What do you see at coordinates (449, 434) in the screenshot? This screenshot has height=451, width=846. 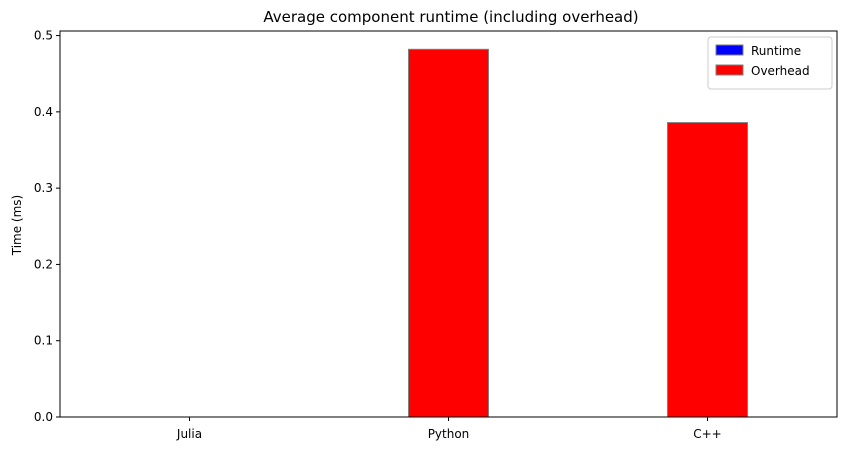 I see `x-tick-label: Python` at bounding box center [449, 434].